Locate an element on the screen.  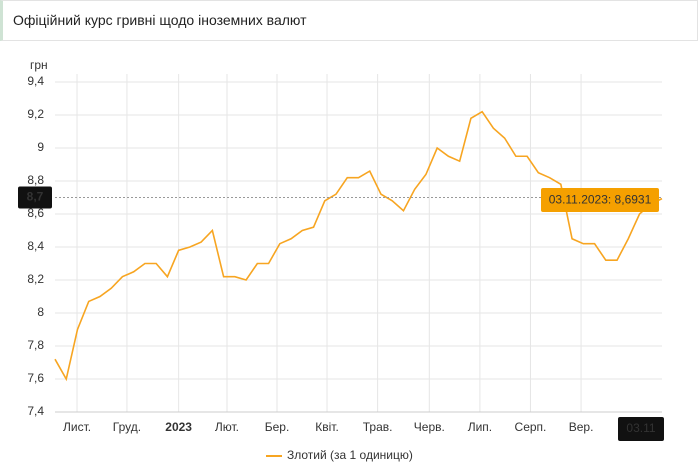
y-tick-label: 7,8 is located at coordinates (35, 345).